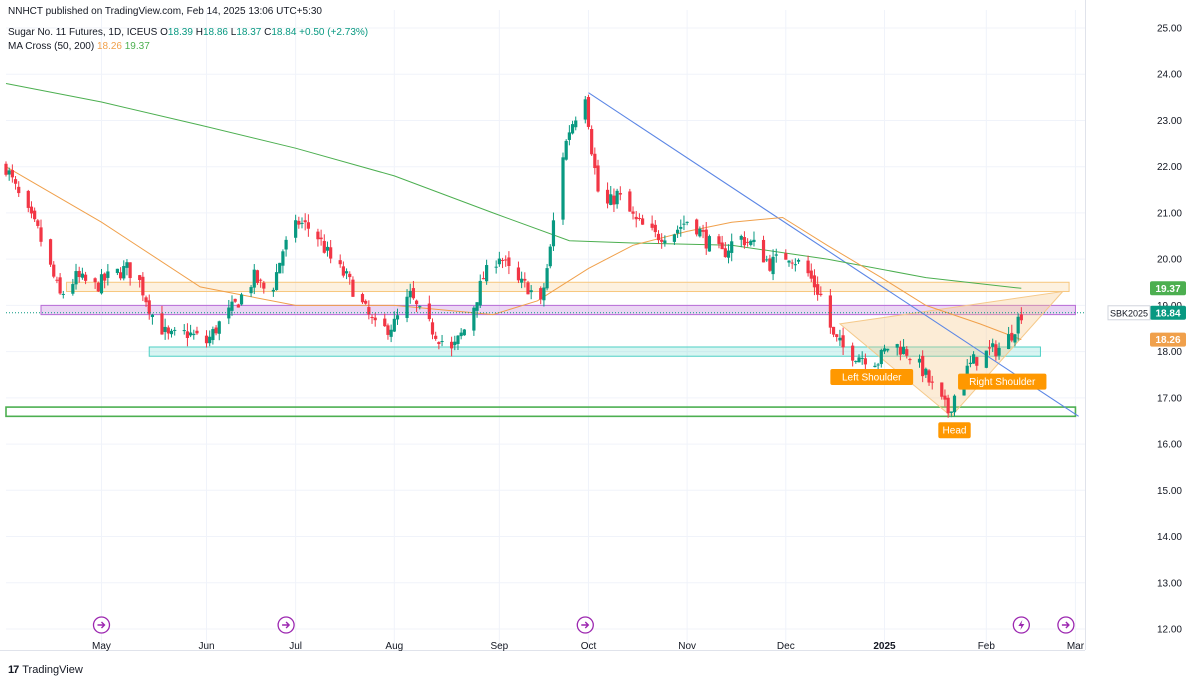 Image resolution: width=1200 pixels, height=685 pixels. Describe the element at coordinates (199, 32) in the screenshot. I see `ohlc-high-label: H` at that location.